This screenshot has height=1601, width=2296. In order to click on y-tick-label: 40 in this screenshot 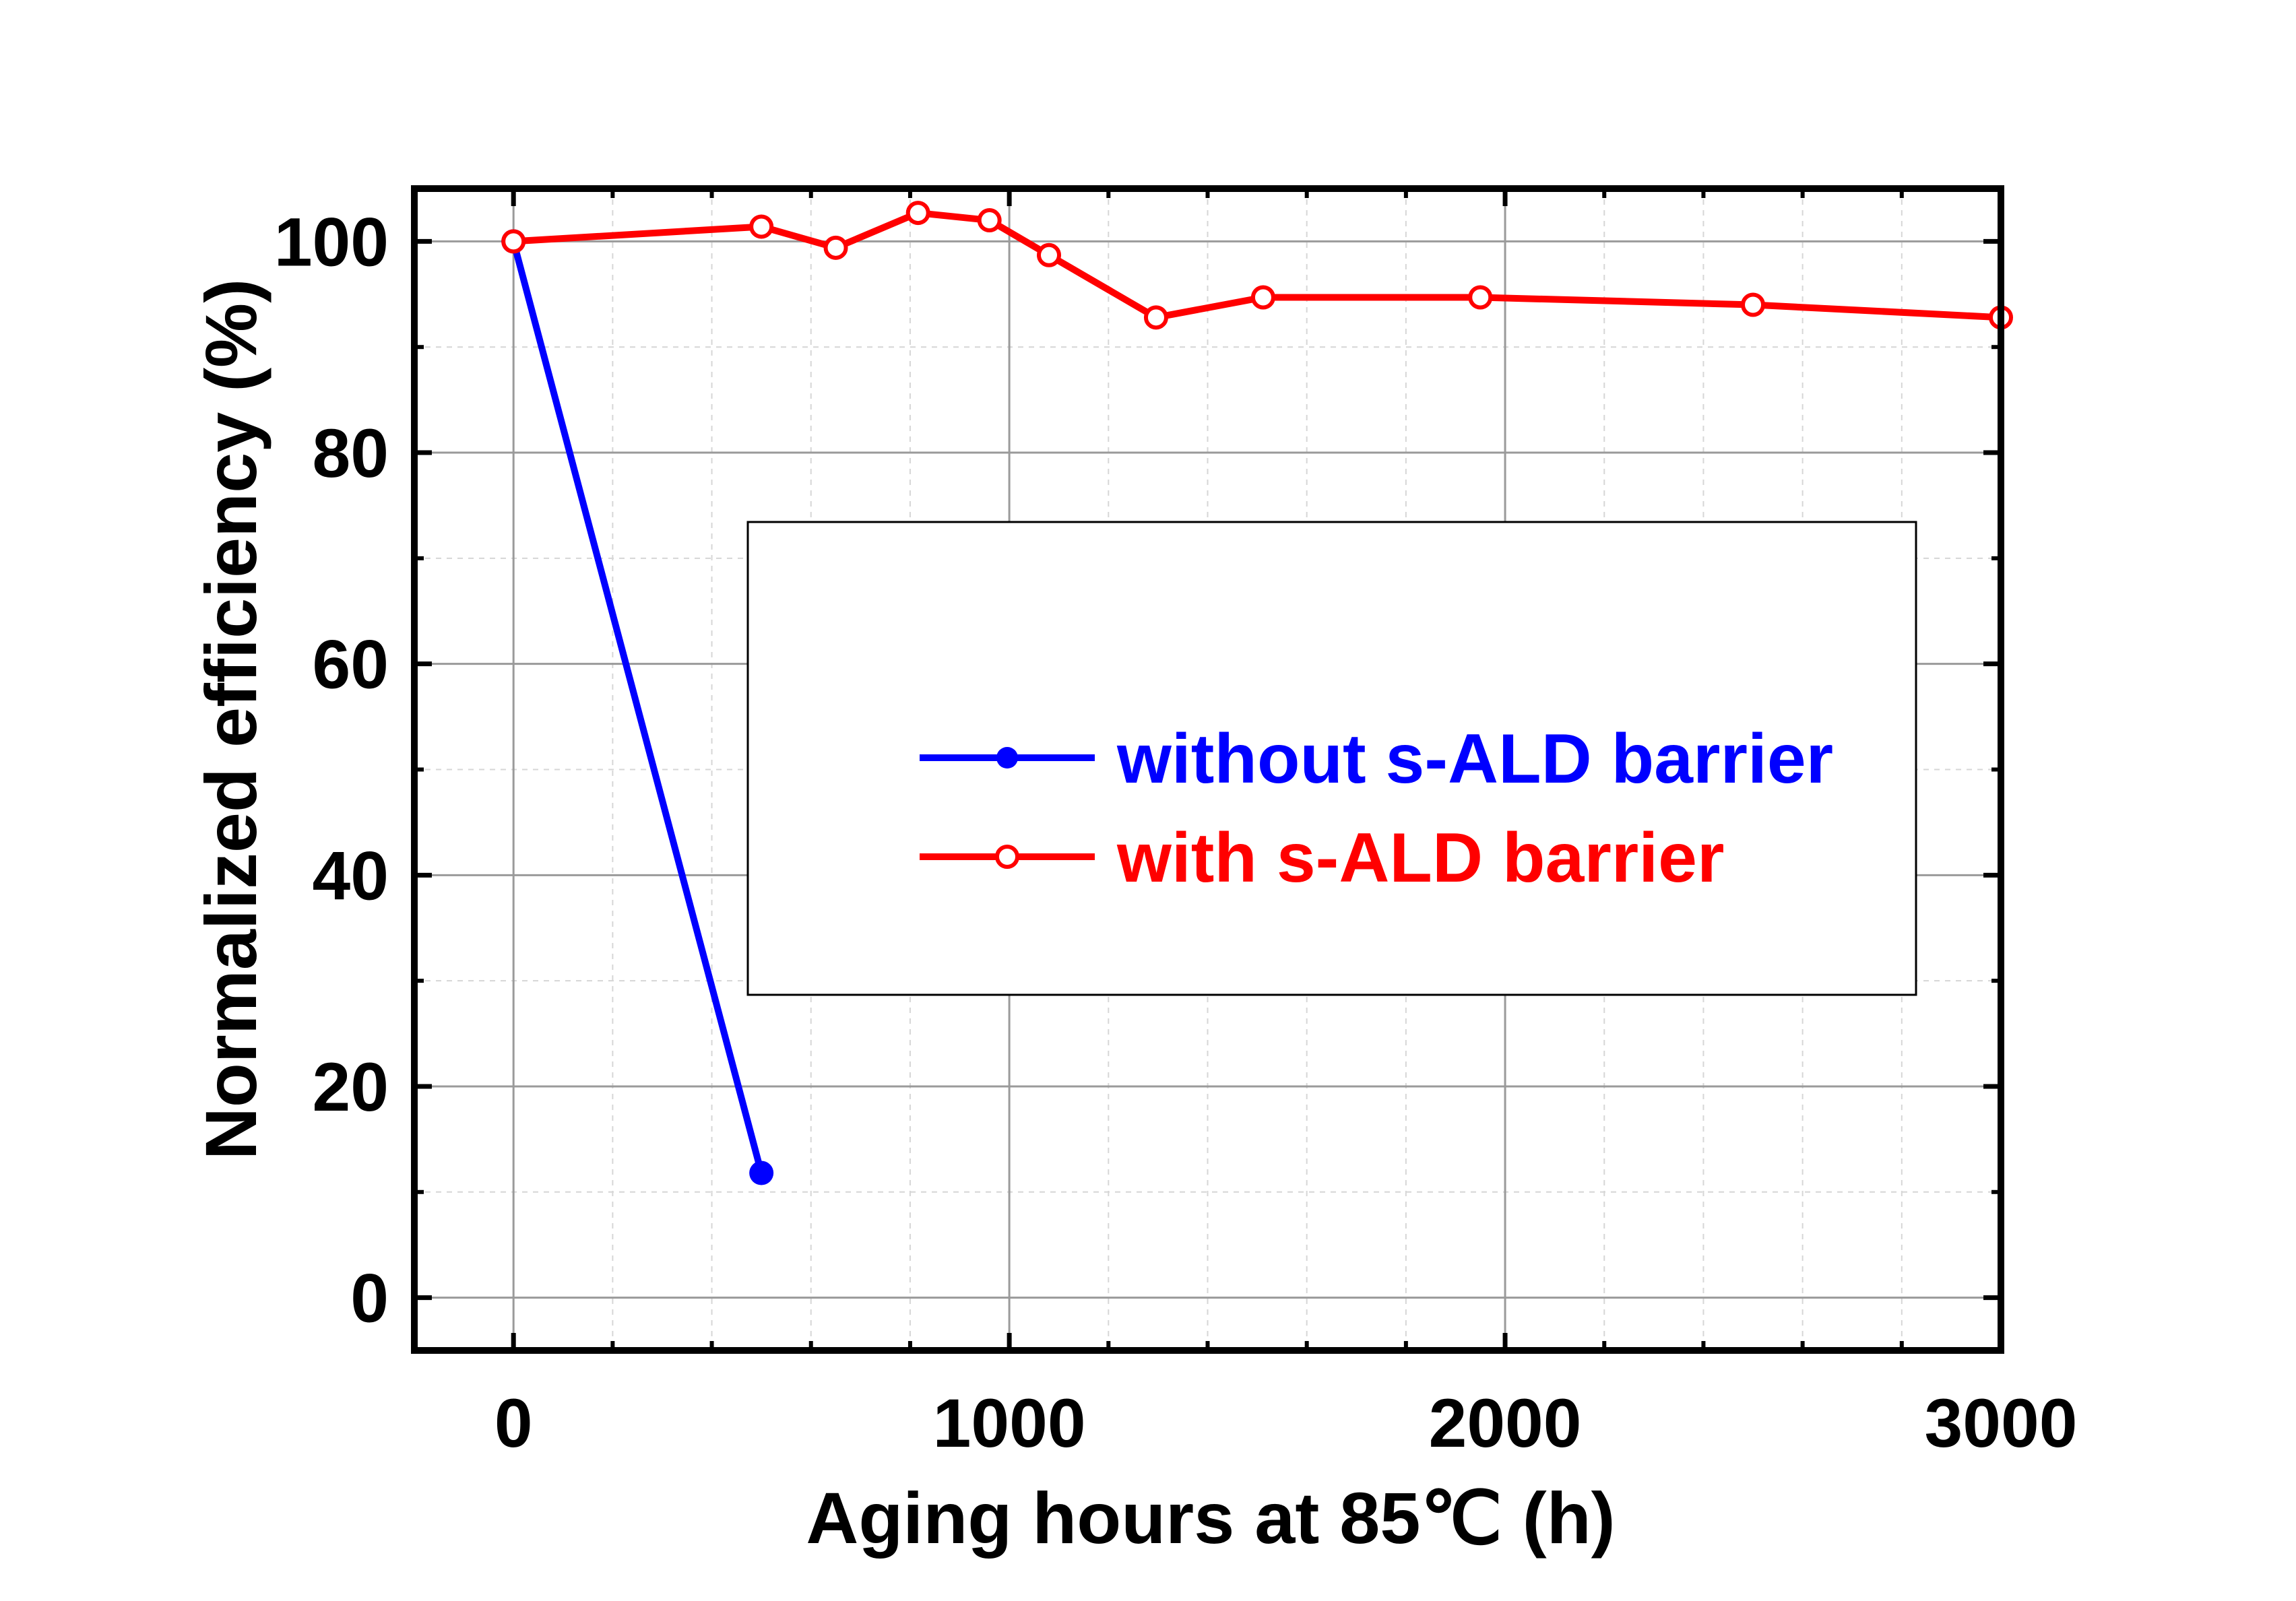, I will do `click(351, 875)`.